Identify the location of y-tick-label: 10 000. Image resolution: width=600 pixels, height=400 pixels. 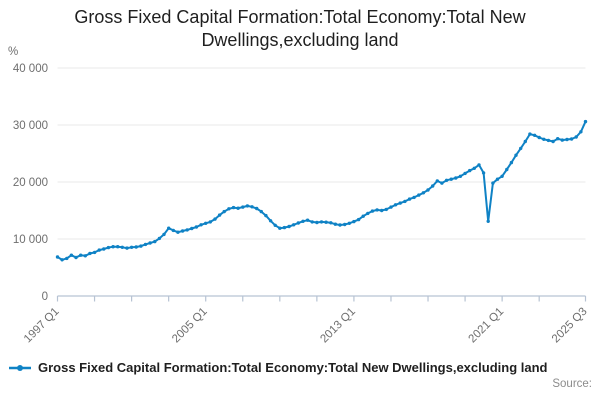
(30, 240).